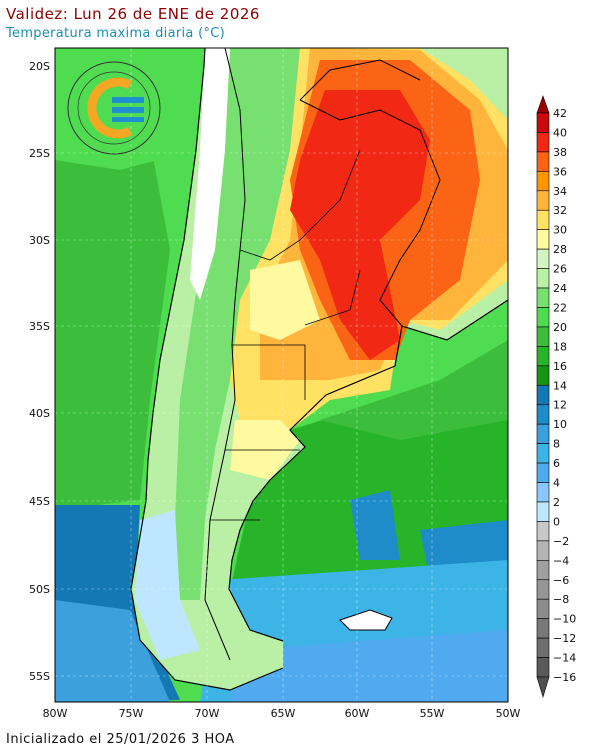 The height and width of the screenshot is (750, 600). I want to click on lon-label: 65W, so click(283, 713).